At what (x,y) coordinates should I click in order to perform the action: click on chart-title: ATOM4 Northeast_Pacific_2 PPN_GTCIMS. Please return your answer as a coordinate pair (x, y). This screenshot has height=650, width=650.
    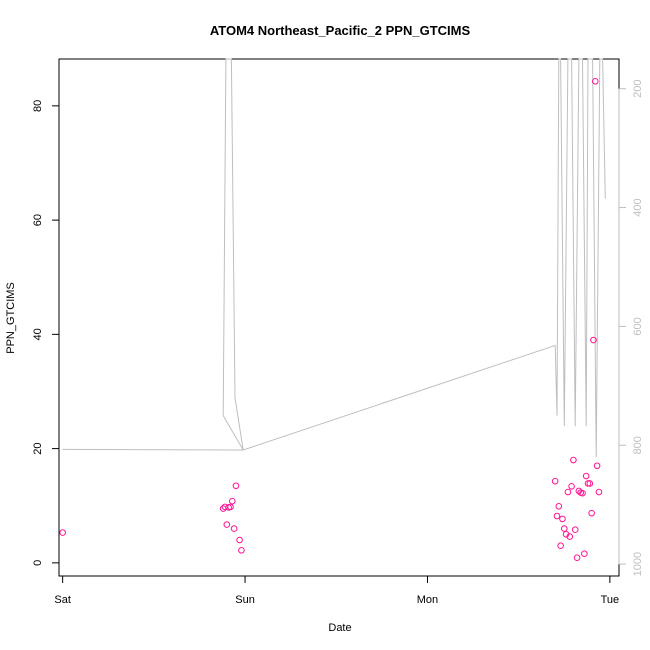
    Looking at the image, I should click on (340, 30).